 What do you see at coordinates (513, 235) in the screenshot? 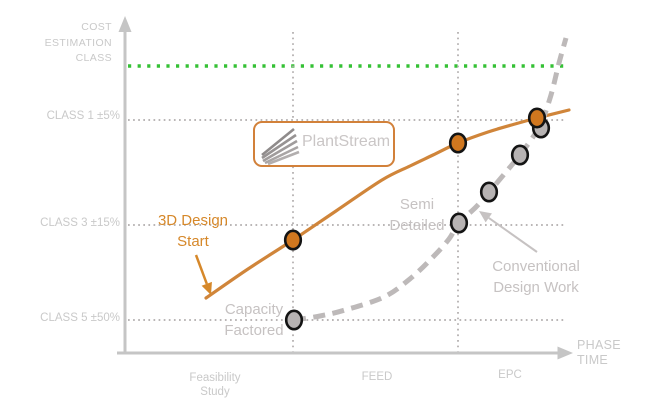
I see `conventional-arrow-shaft` at bounding box center [513, 235].